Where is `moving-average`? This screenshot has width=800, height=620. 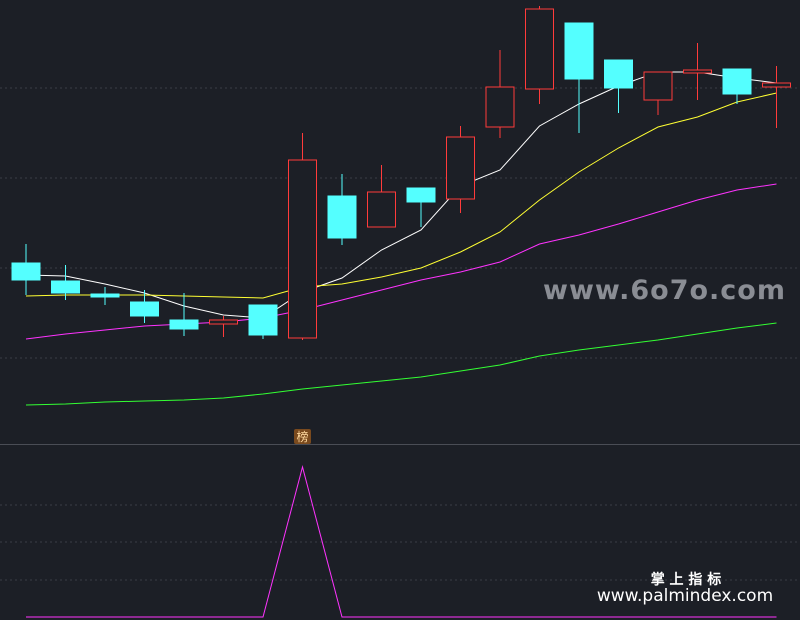
moving-average is located at coordinates (401, 364).